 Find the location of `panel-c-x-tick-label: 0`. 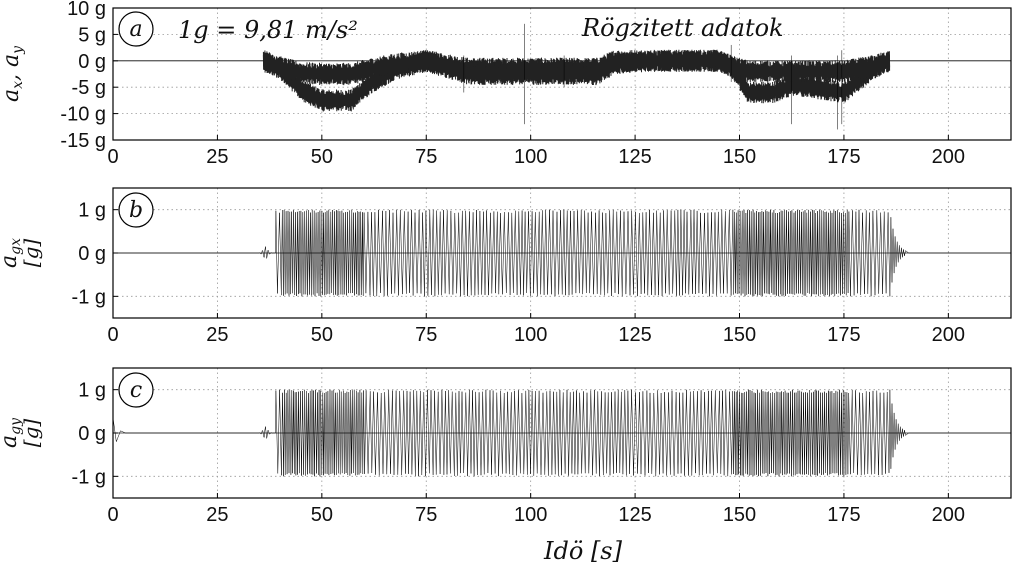

panel-c-x-tick-label: 0 is located at coordinates (112, 515).